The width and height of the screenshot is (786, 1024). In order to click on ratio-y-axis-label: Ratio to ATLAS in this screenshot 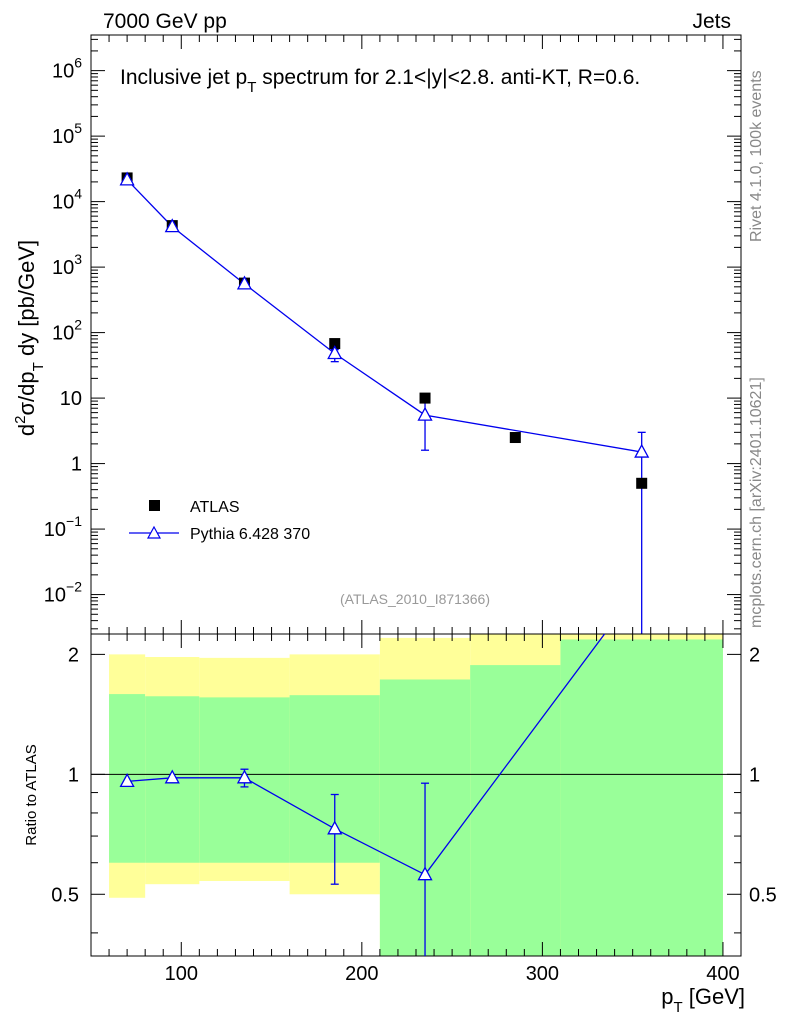, I will do `click(31, 794)`.